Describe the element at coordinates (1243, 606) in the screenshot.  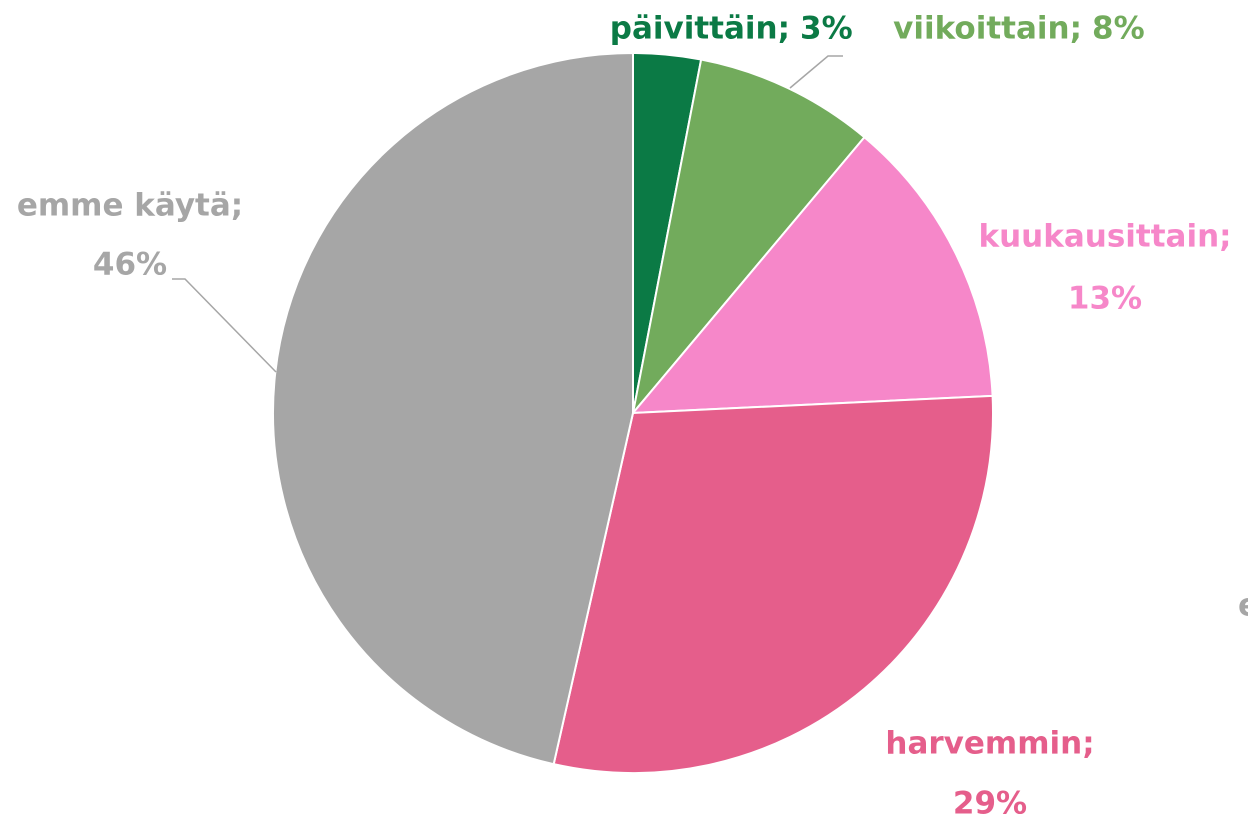
I see `clipped-label: e` at that location.